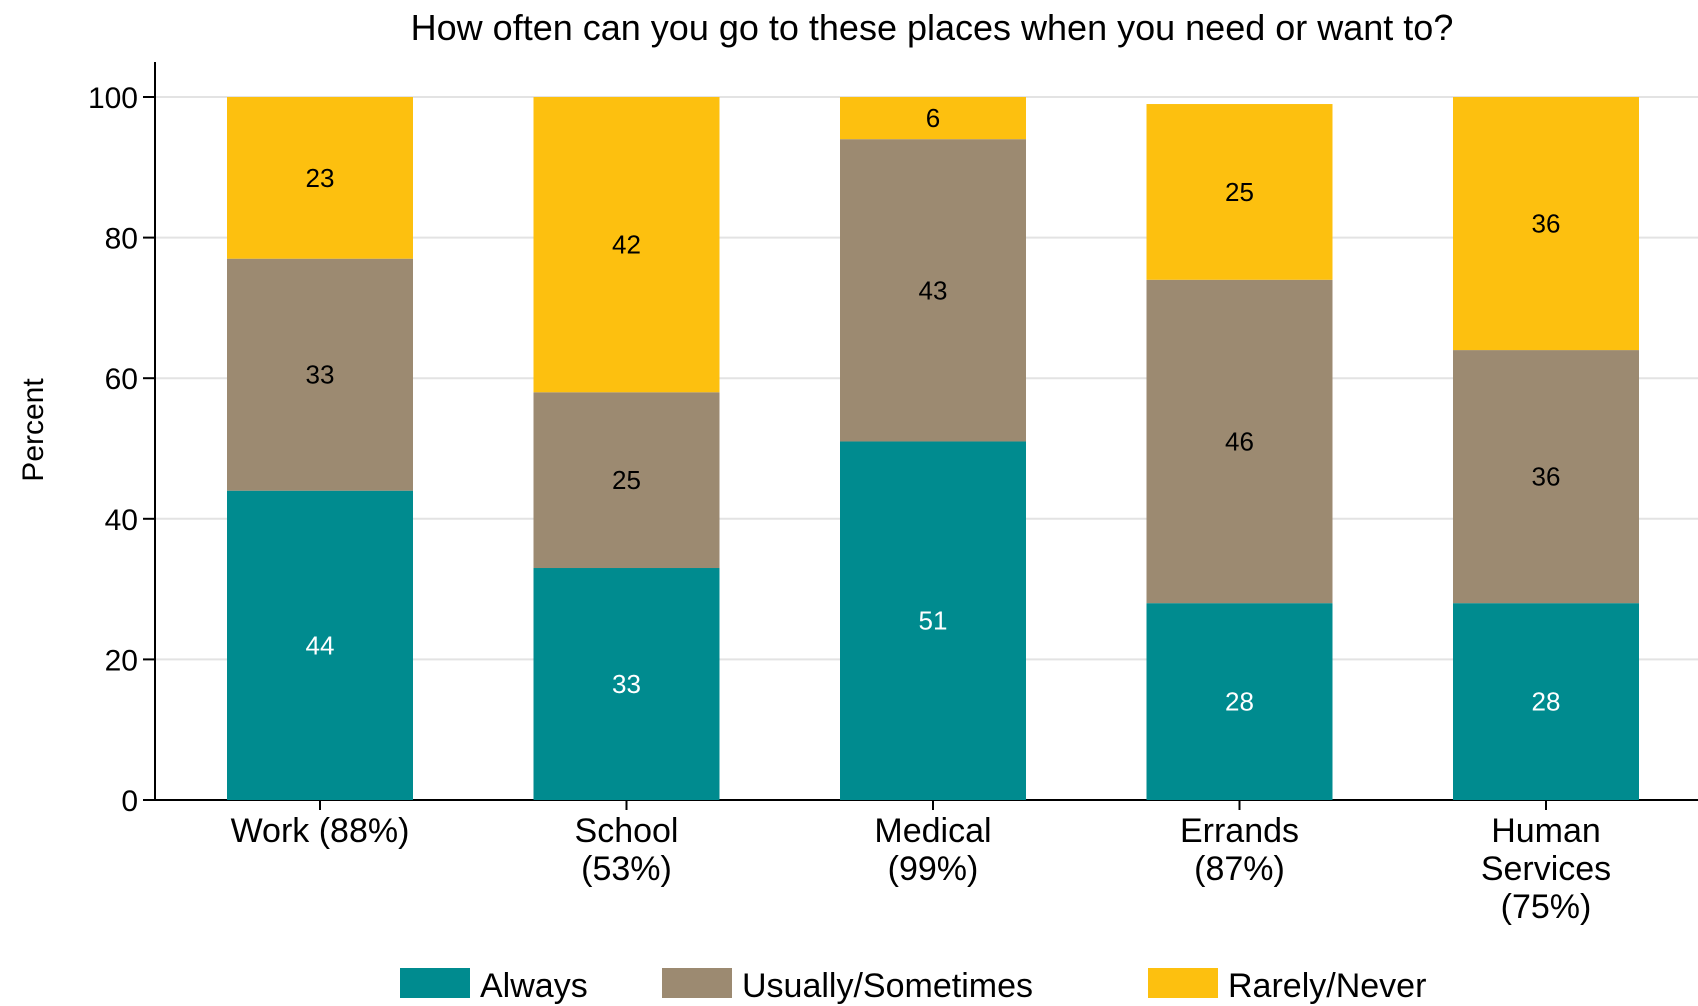 Image resolution: width=1698 pixels, height=1006 pixels. I want to click on data-label: 51, so click(933, 621).